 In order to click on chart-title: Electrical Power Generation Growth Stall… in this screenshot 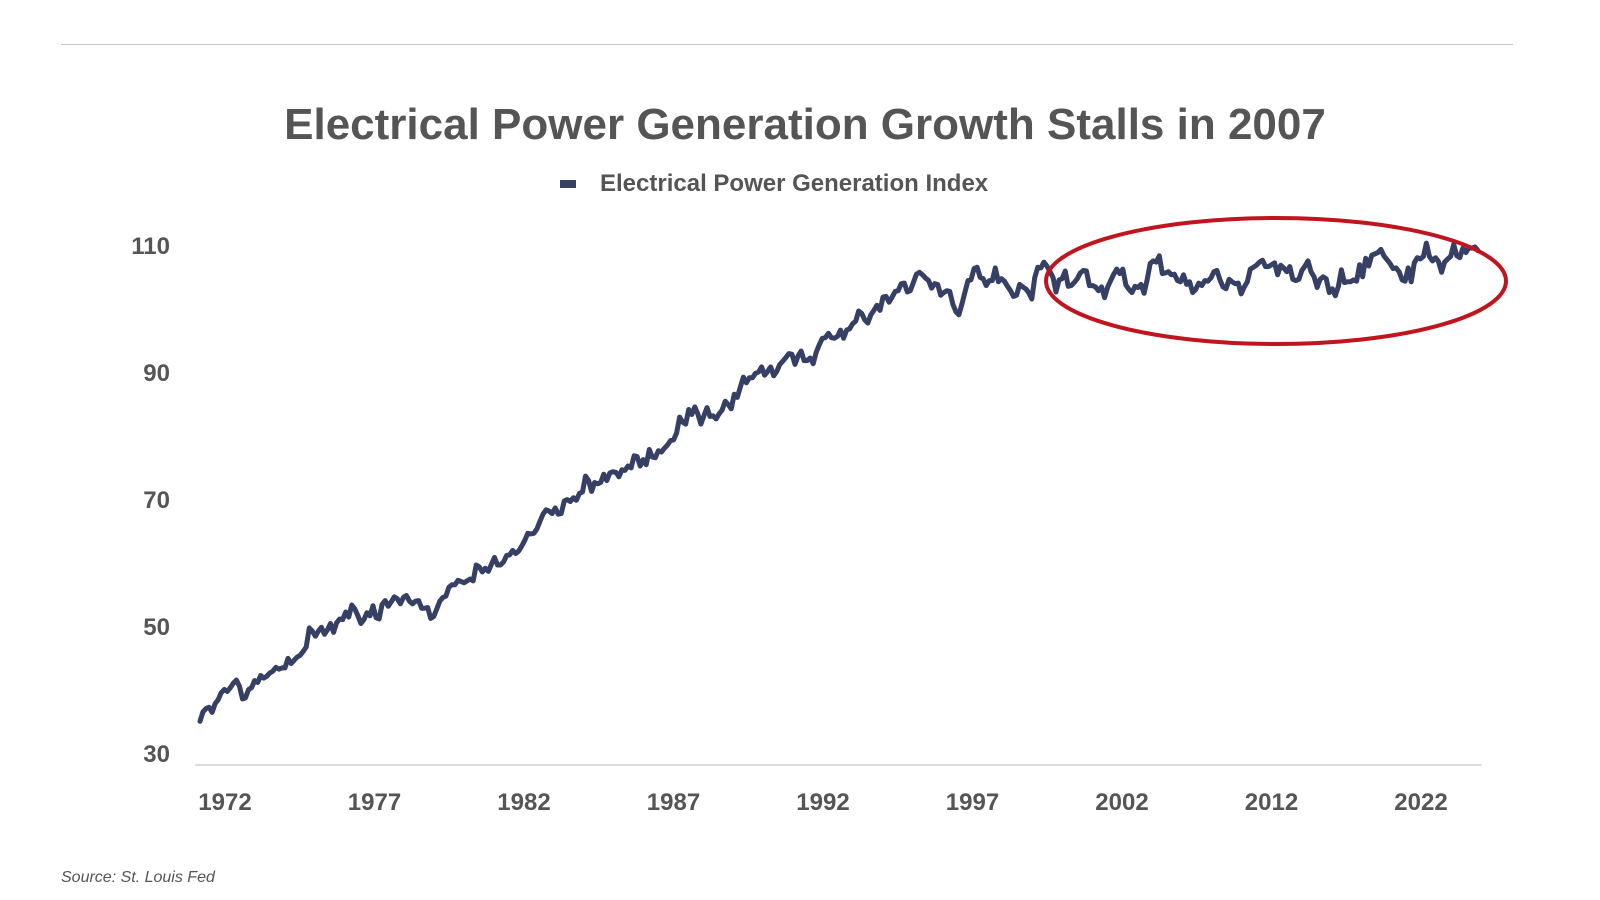, I will do `click(805, 124)`.